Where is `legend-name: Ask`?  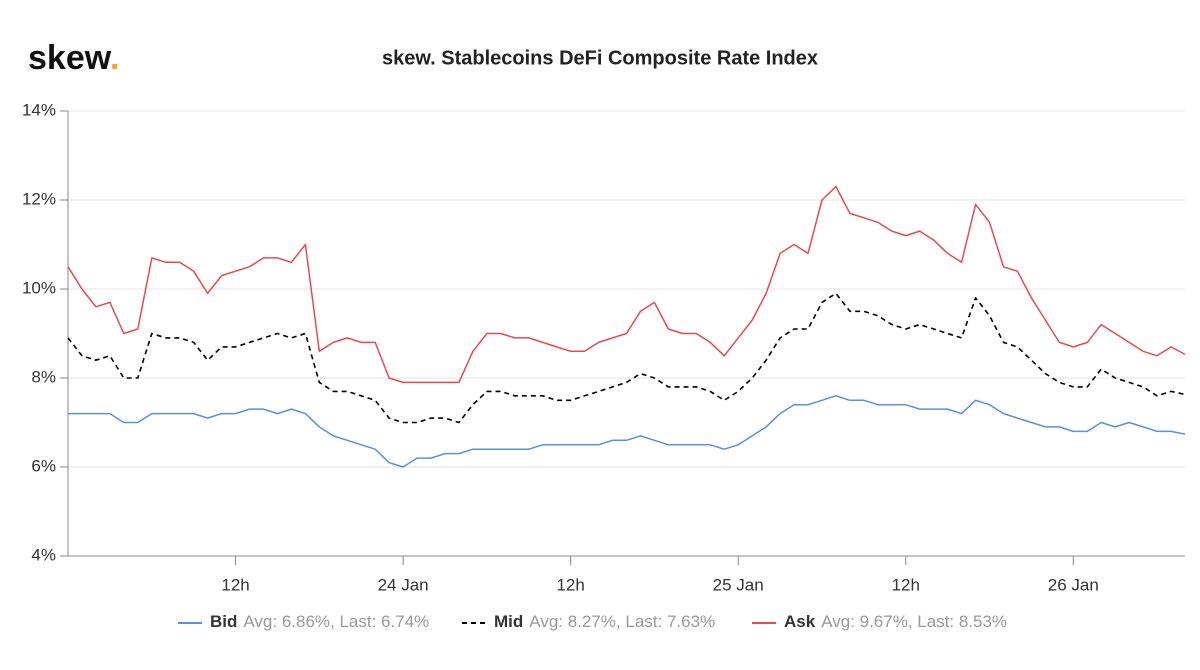
legend-name: Ask is located at coordinates (800, 621).